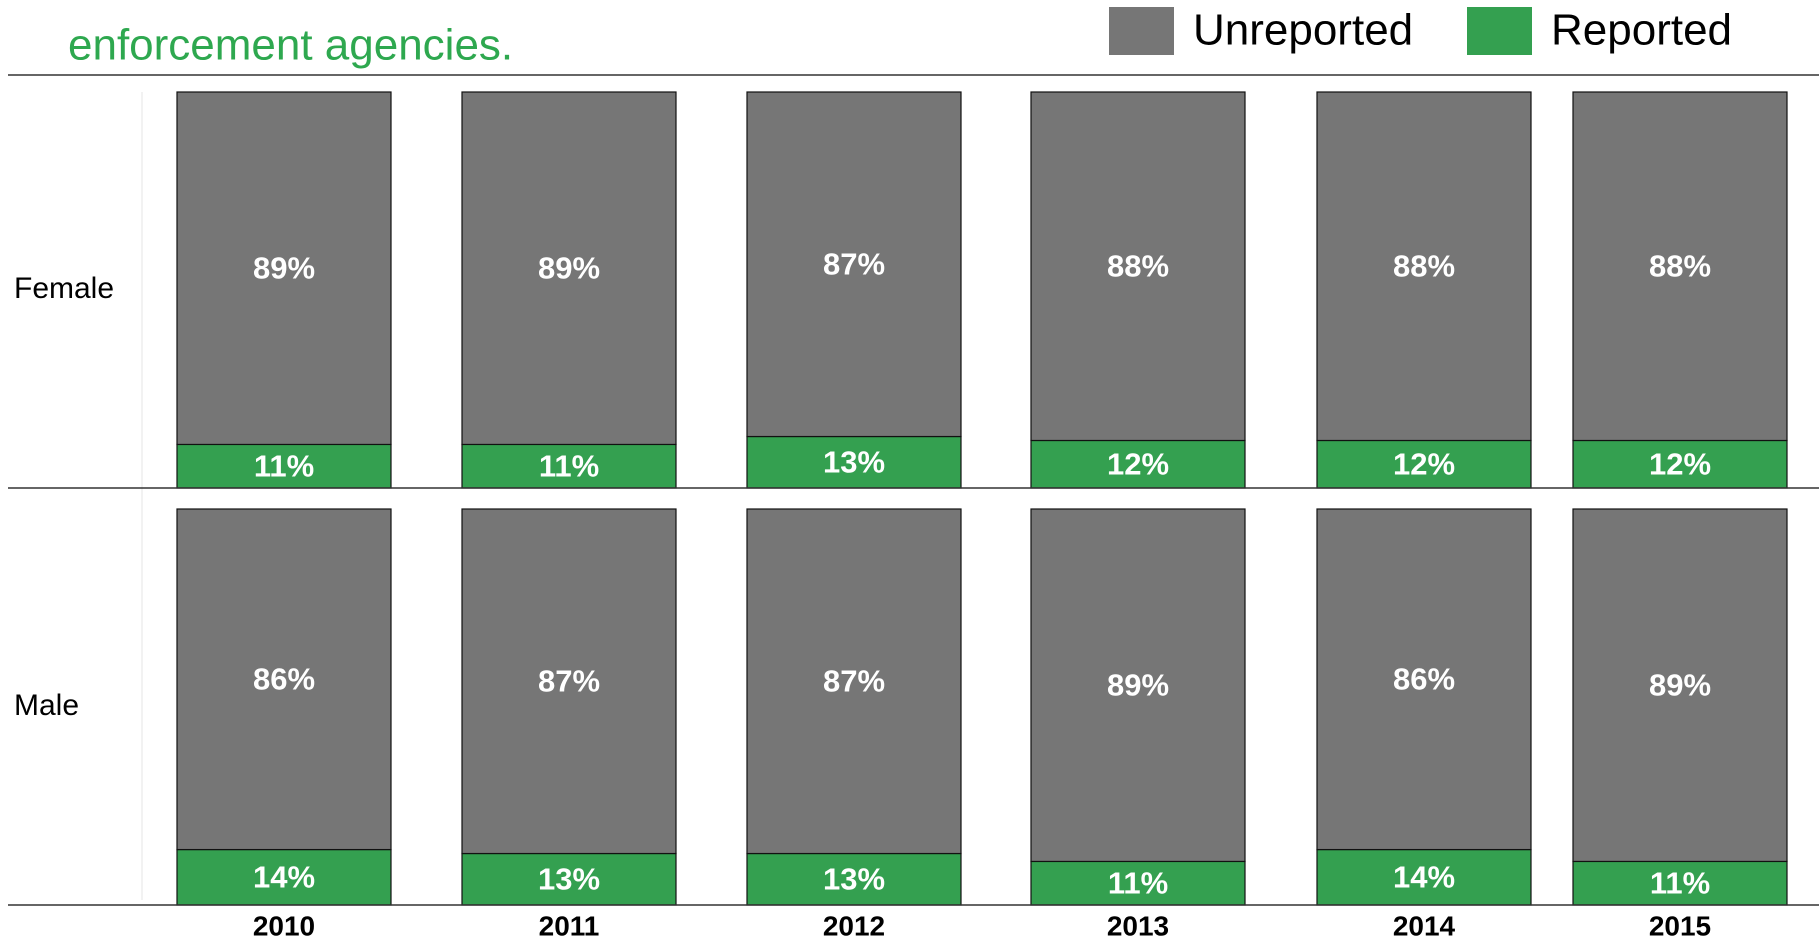 This screenshot has height=943, width=1819. What do you see at coordinates (46, 705) in the screenshot?
I see `row-label: Male` at bounding box center [46, 705].